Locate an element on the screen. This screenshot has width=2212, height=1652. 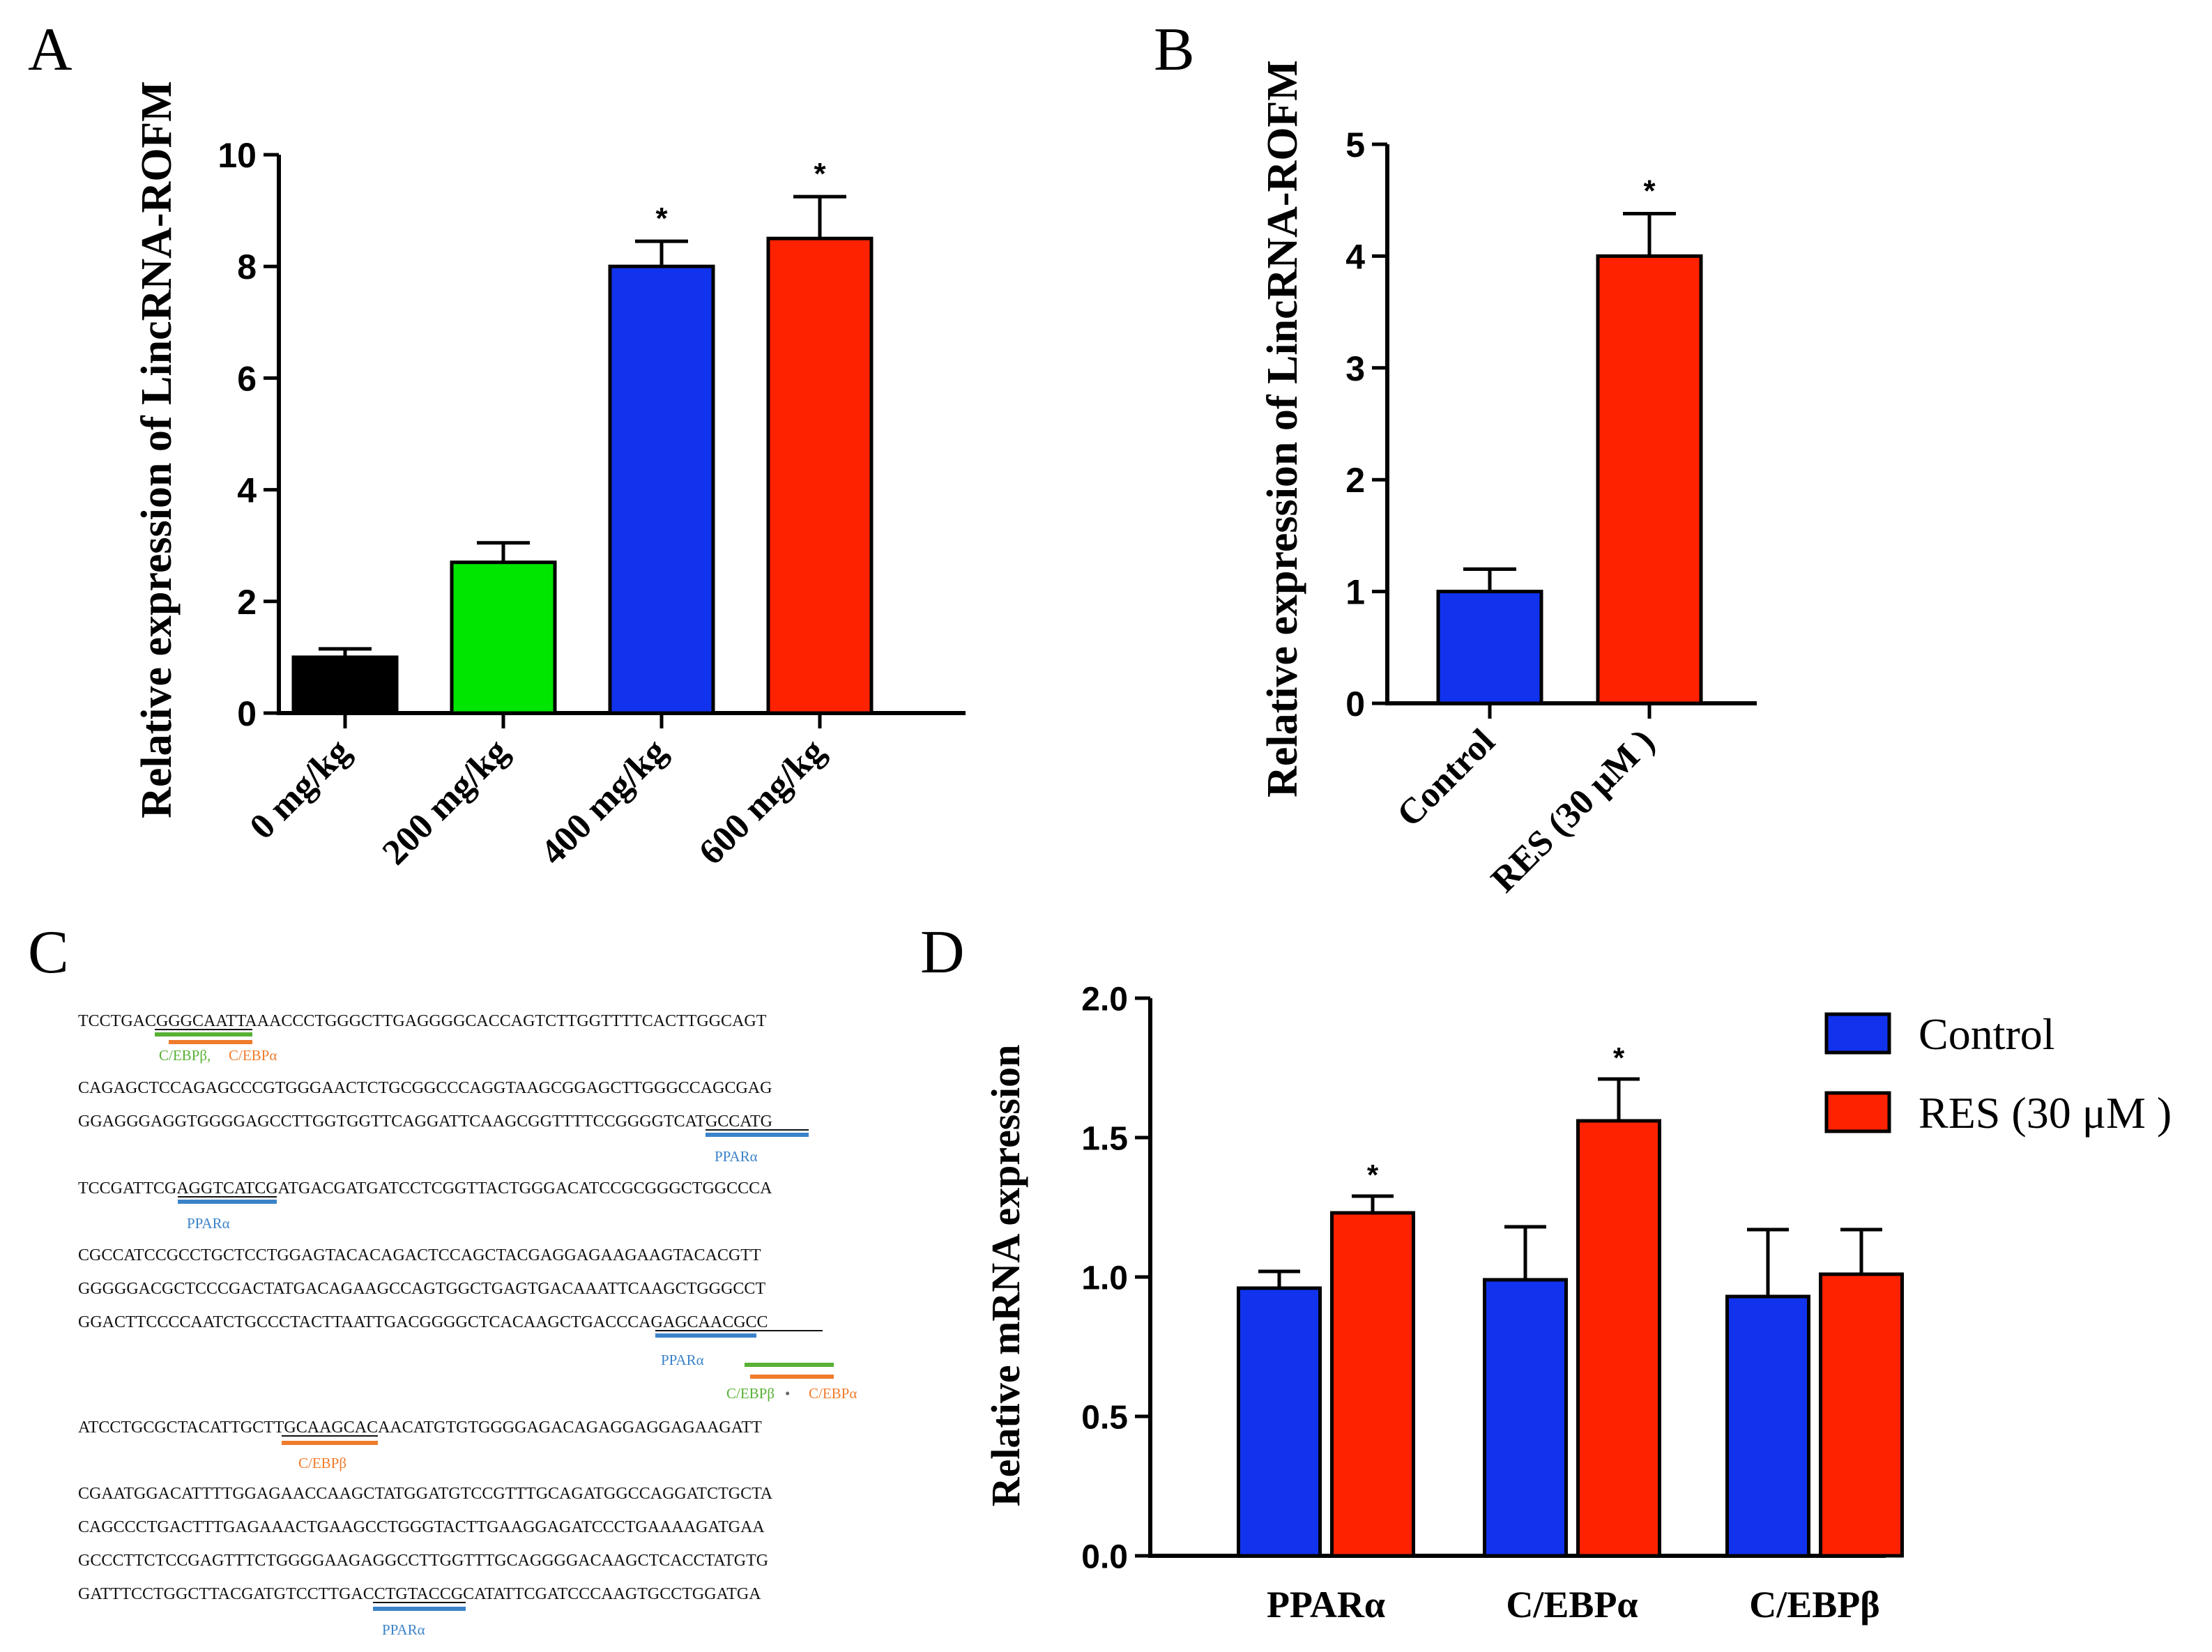
chart-d-y-tick-label: 1.0 is located at coordinates (1104, 1278).